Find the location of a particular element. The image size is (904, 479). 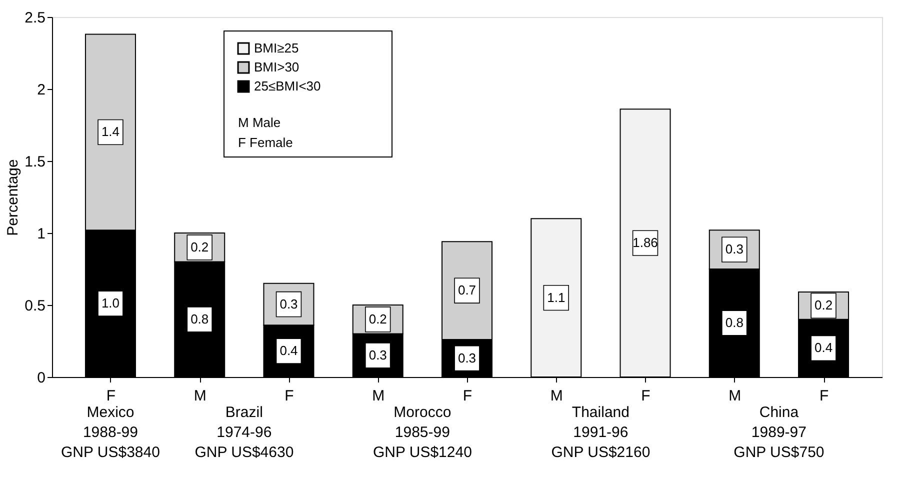

text: Brazil 1974-96 GNP US$4630 is located at coordinates (244, 432).